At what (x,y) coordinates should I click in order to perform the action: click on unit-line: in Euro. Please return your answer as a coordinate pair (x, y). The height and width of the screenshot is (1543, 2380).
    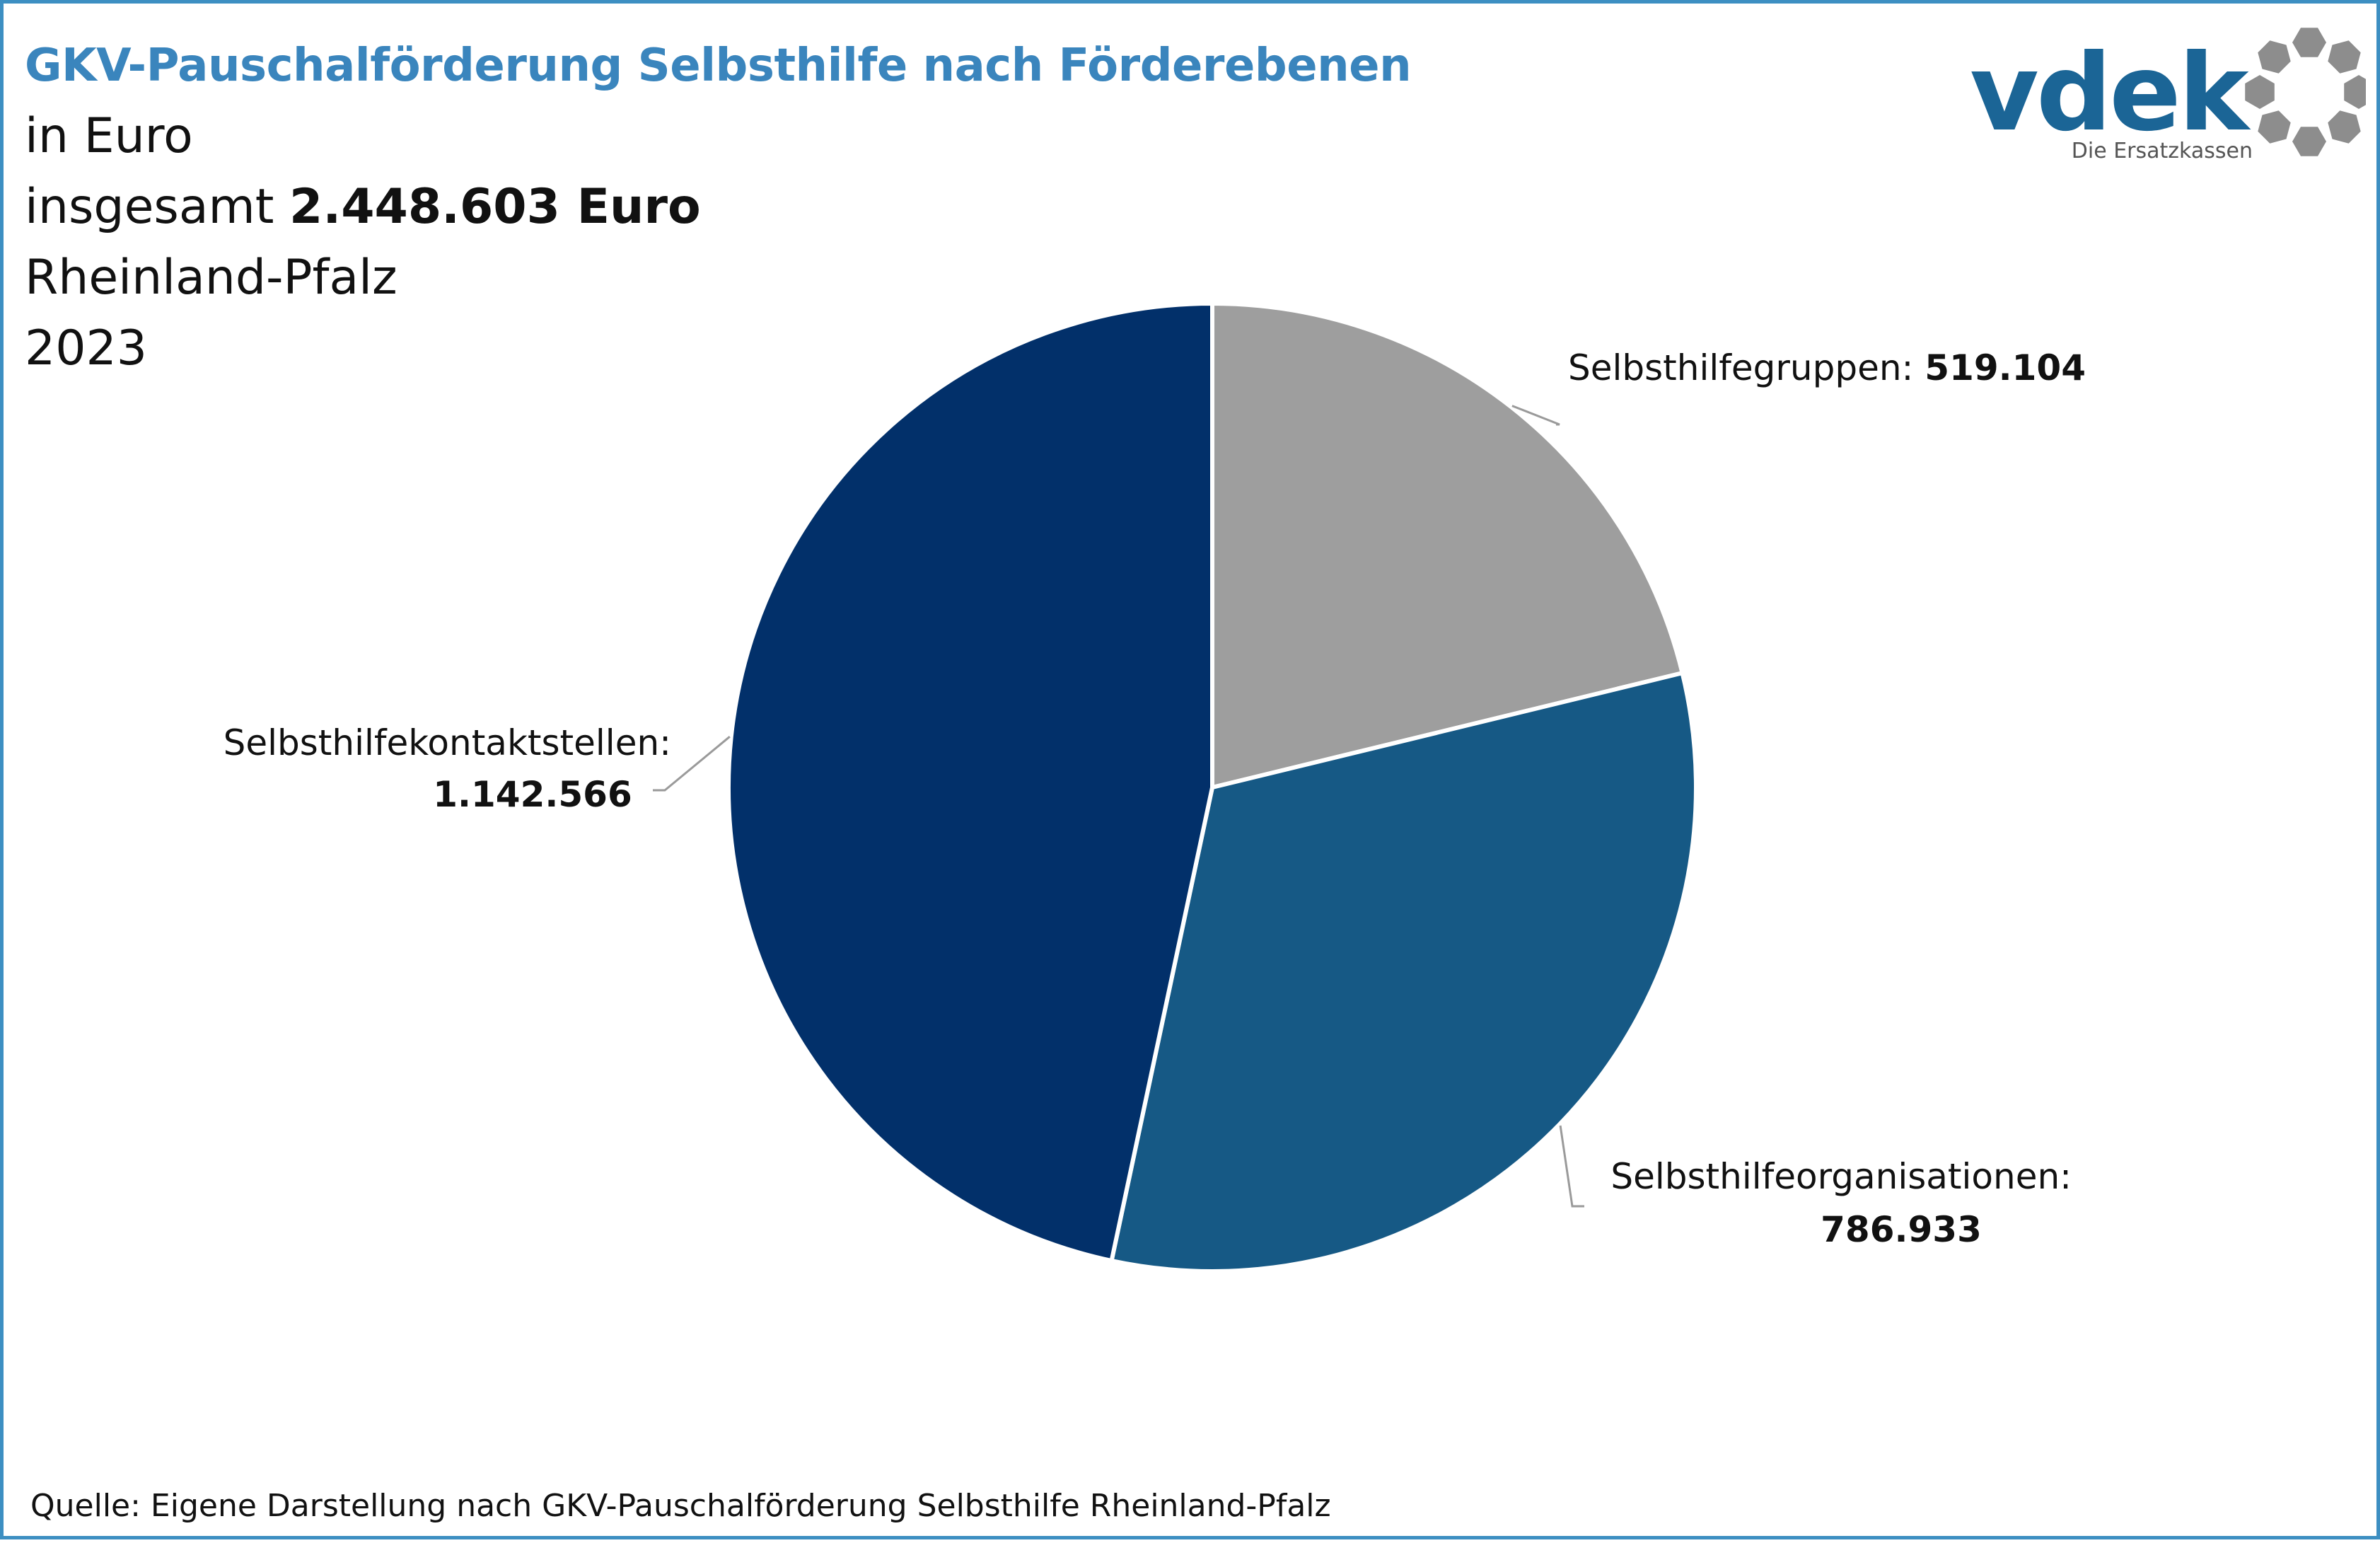
    Looking at the image, I should click on (109, 136).